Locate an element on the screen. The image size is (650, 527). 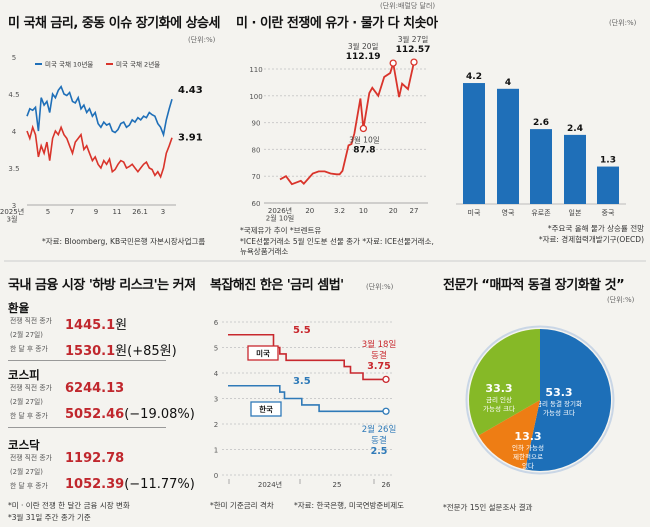
chart5-pie-ring is located at coordinates (540, 400).